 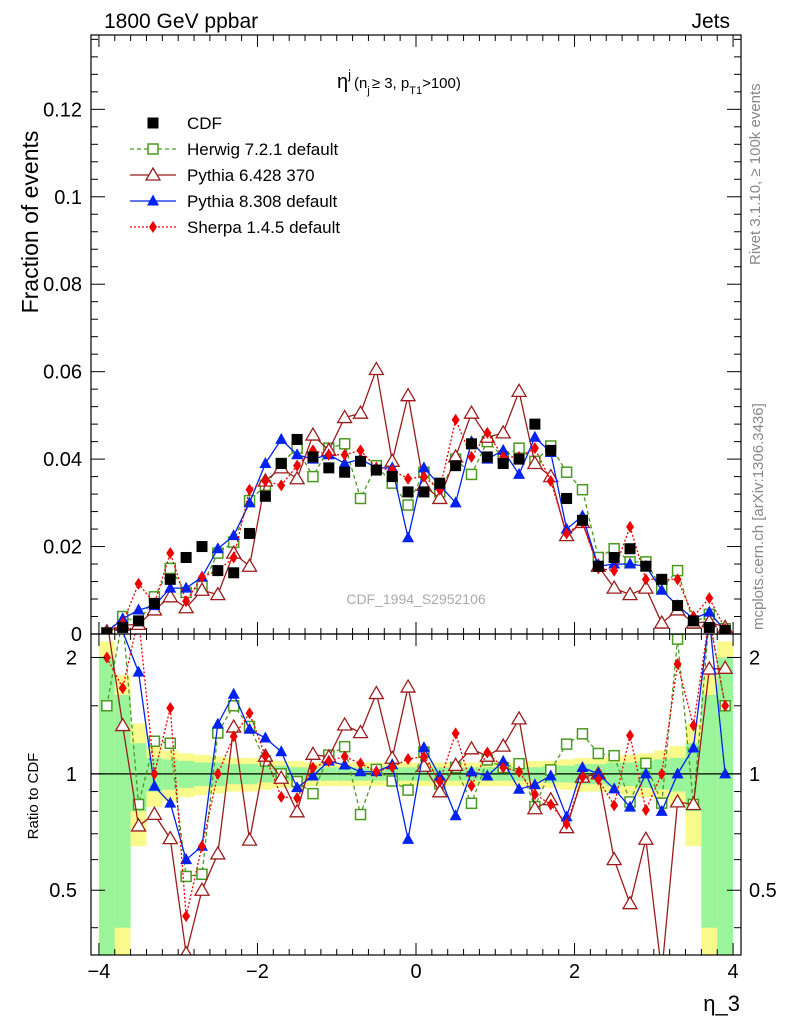 What do you see at coordinates (62, 110) in the screenshot?
I see `y-tick-label: 0.12` at bounding box center [62, 110].